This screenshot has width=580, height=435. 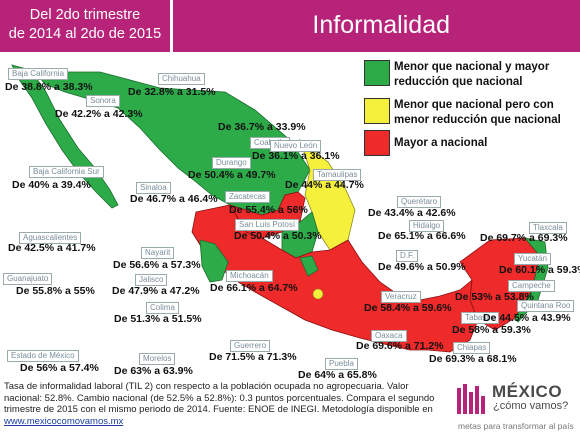 I want to click on state-label-estado-de-mexico: Estado de México, so click(x=43, y=356).